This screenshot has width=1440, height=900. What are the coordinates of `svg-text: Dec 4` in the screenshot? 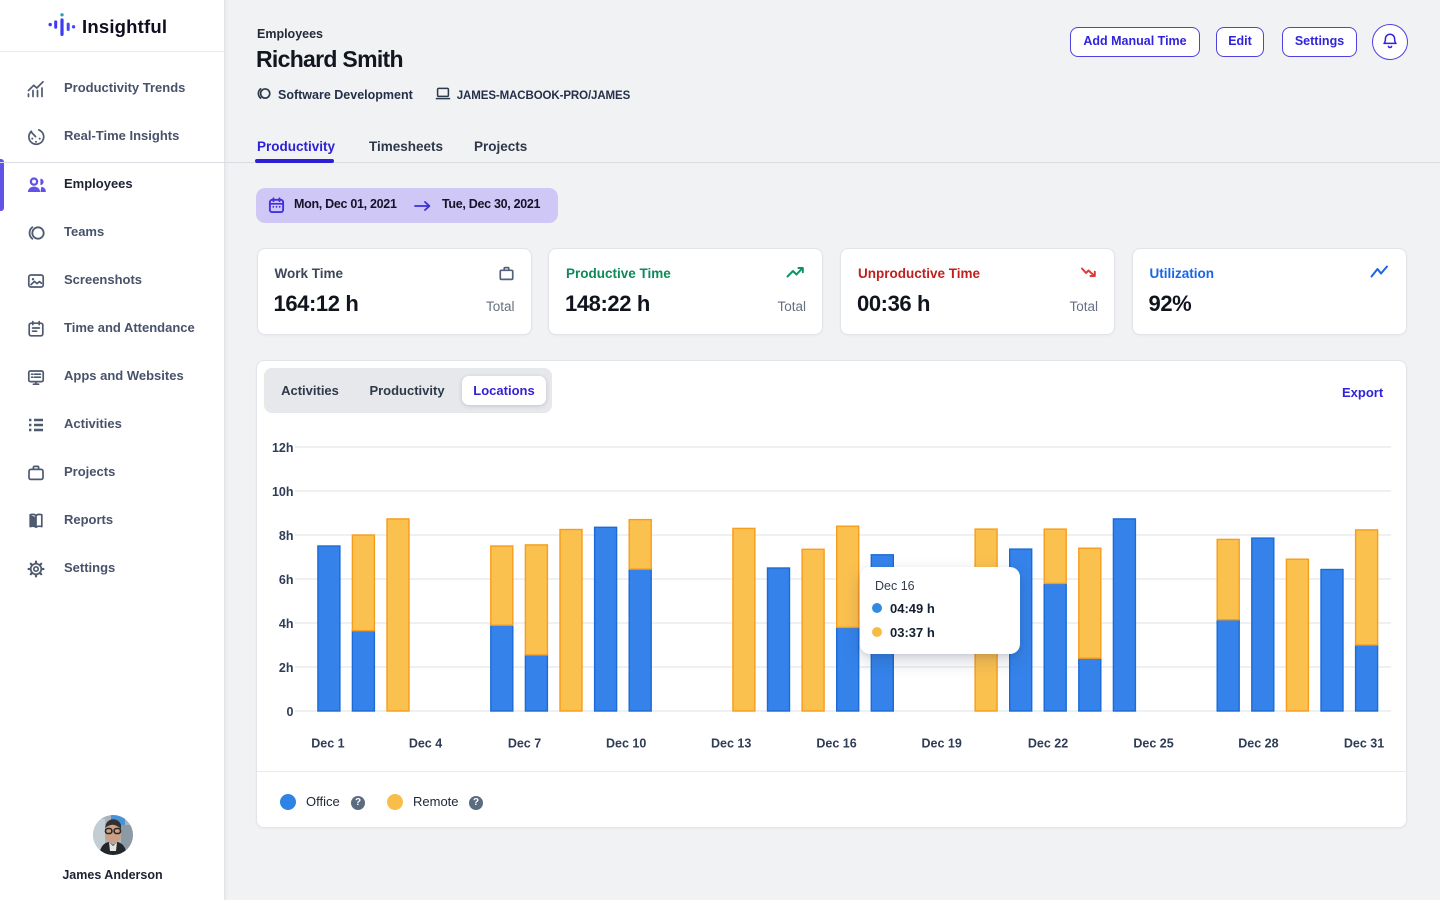 It's located at (425, 744).